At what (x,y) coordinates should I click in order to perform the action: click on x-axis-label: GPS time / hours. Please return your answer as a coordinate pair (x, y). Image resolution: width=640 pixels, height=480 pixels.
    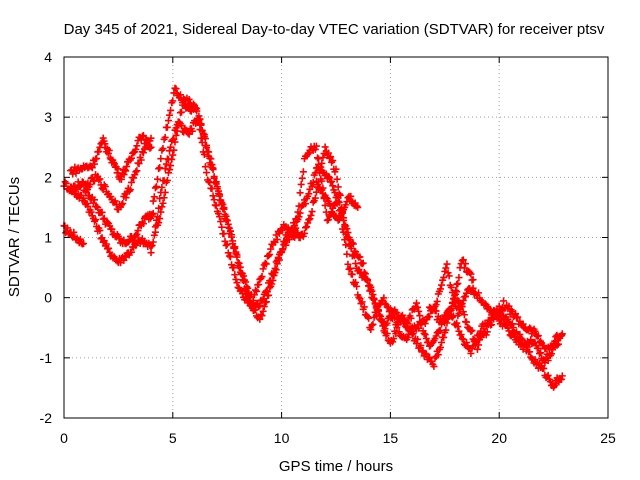
    Looking at the image, I should click on (336, 466).